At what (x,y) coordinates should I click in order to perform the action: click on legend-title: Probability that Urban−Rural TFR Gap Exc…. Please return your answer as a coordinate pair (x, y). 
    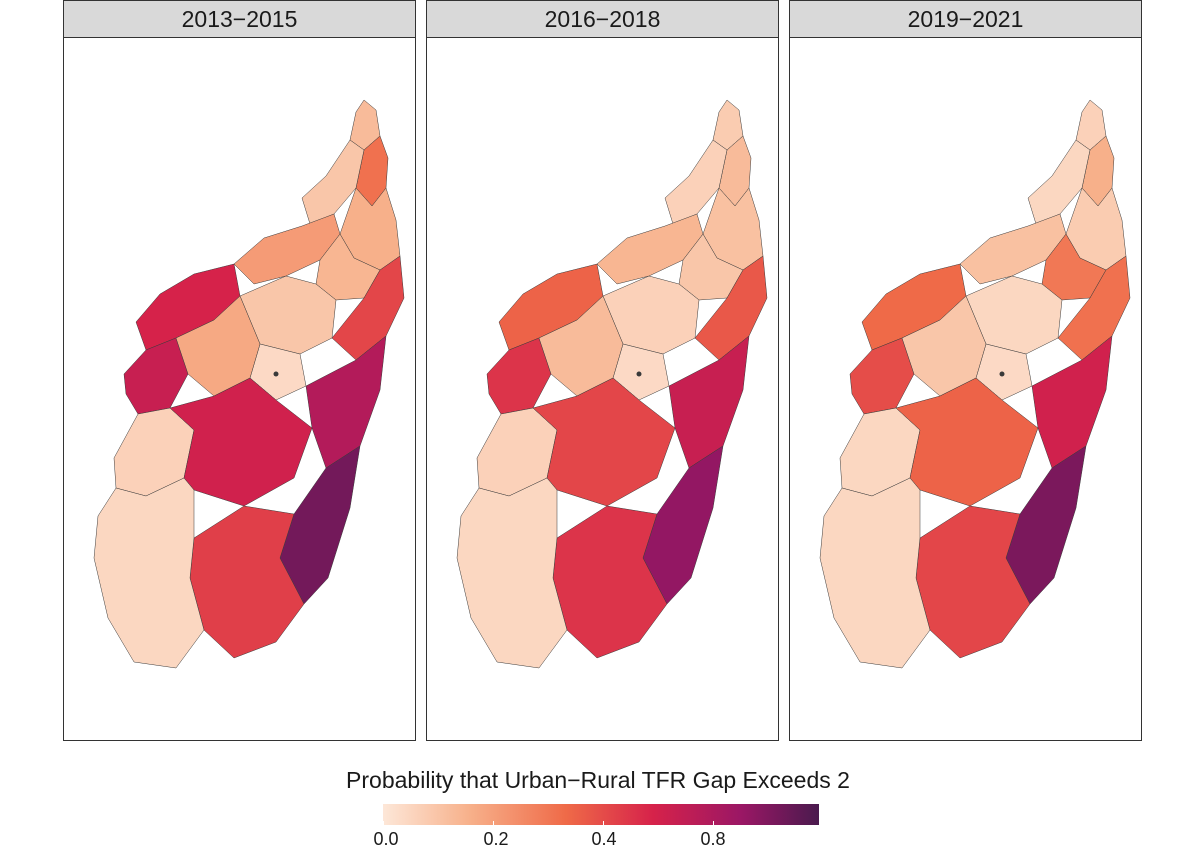
    Looking at the image, I should click on (598, 780).